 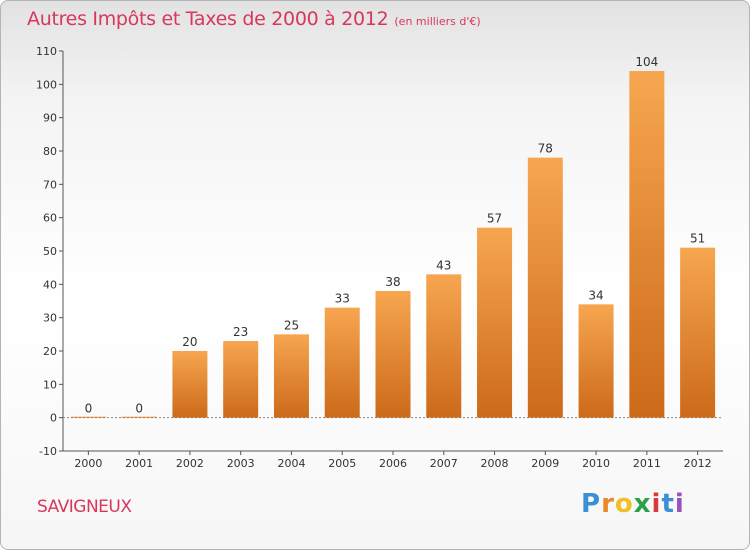 I want to click on y-tick-label: 0, so click(x=53, y=418).